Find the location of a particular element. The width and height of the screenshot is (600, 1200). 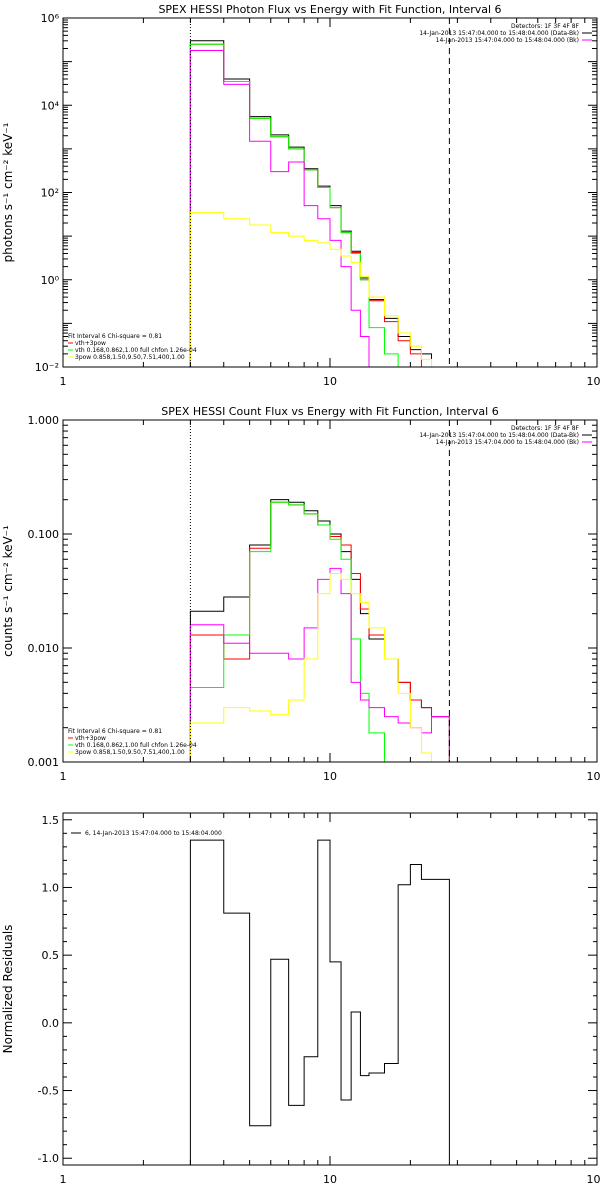

y-tick-label: 1.000 is located at coordinates (44, 420).